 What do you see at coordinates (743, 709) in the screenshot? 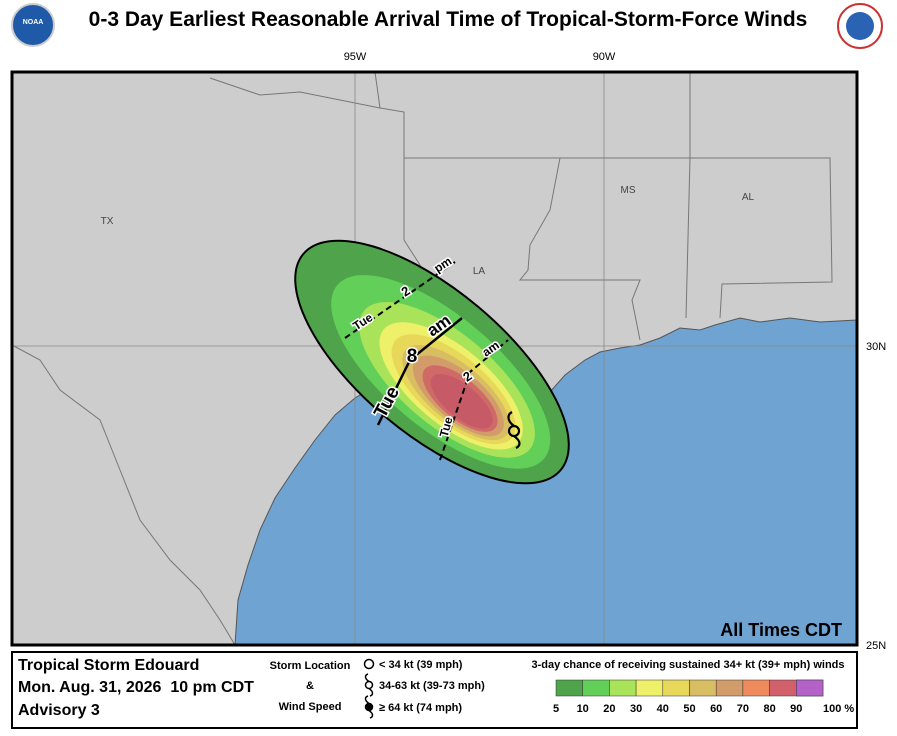
I see `scale-label: 70` at bounding box center [743, 709].